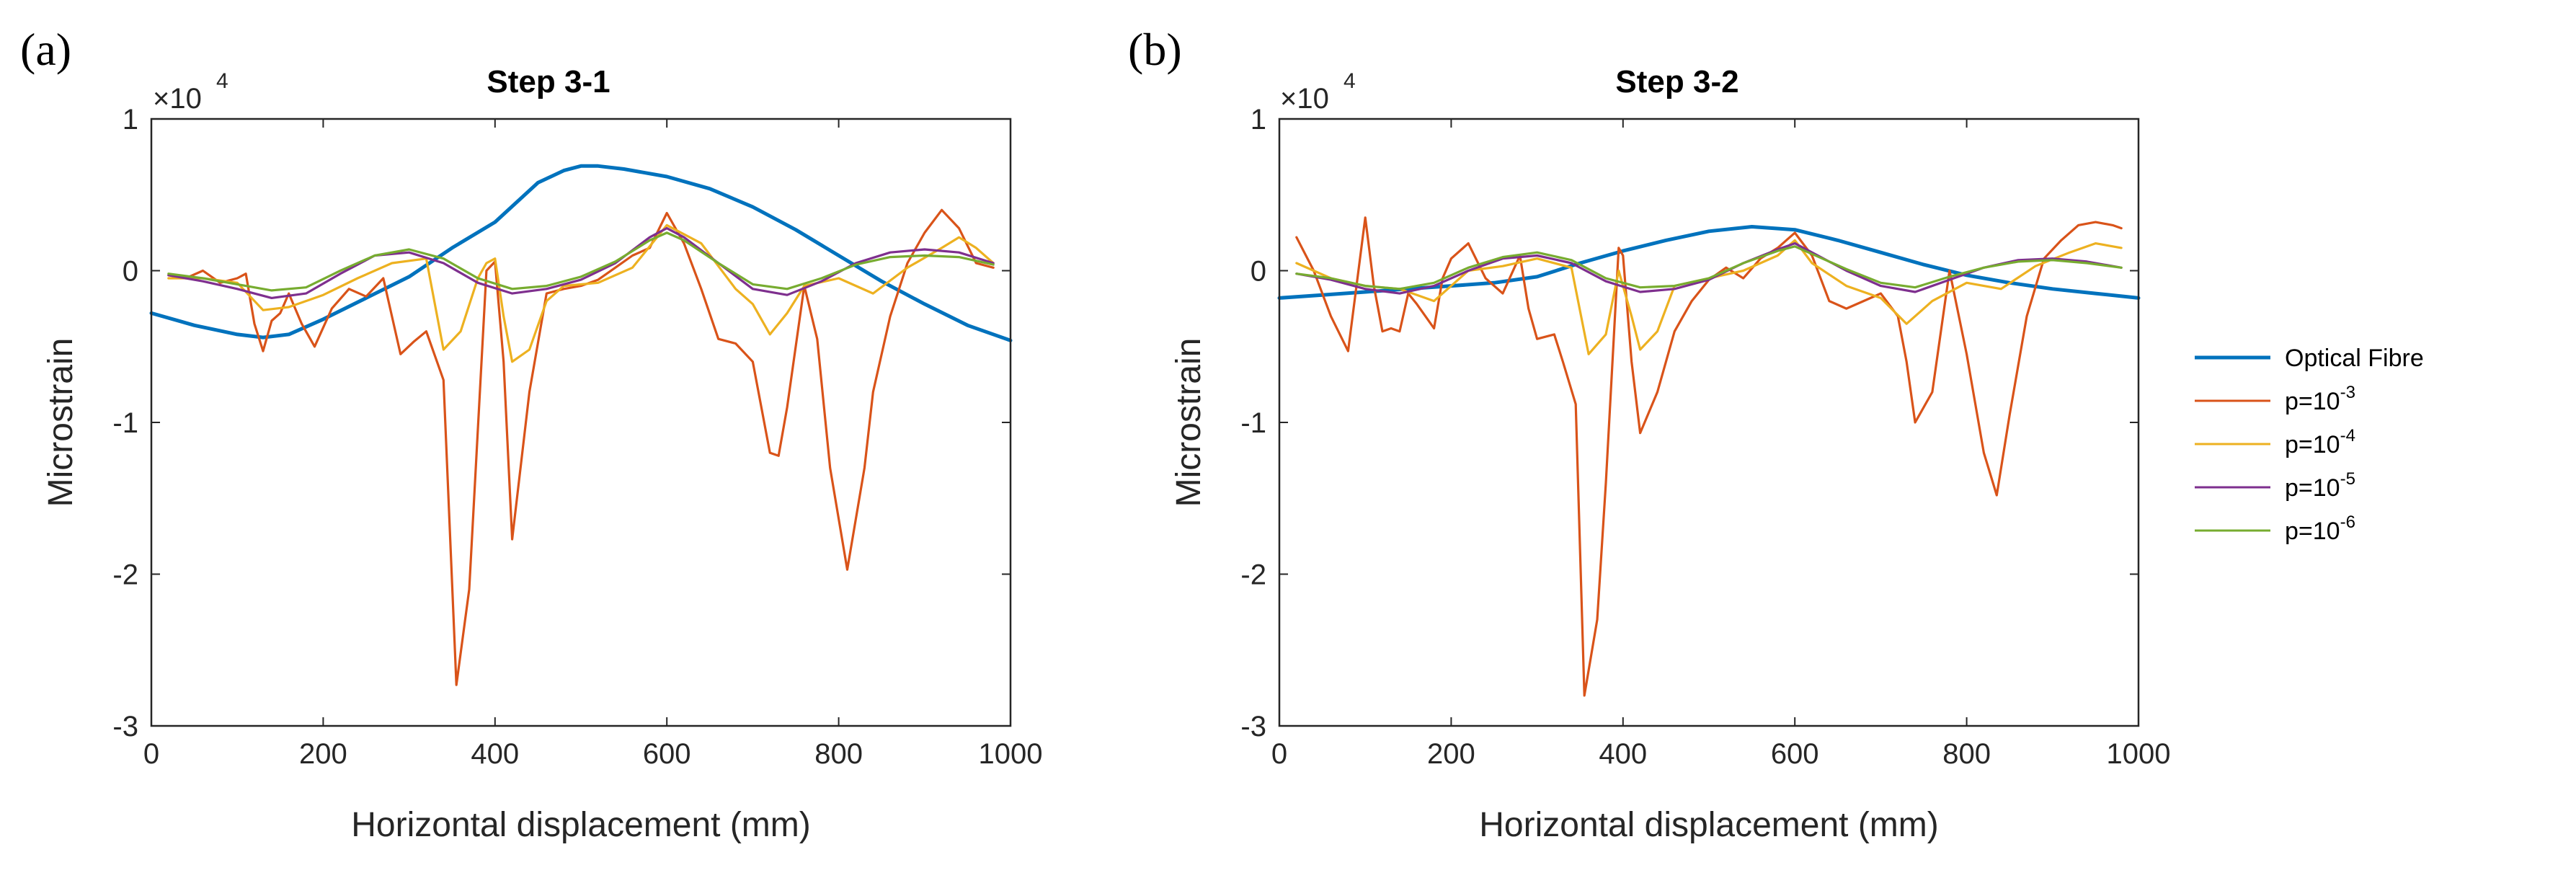  I want to click on panel-a-series-optical-fibre, so click(581, 253).